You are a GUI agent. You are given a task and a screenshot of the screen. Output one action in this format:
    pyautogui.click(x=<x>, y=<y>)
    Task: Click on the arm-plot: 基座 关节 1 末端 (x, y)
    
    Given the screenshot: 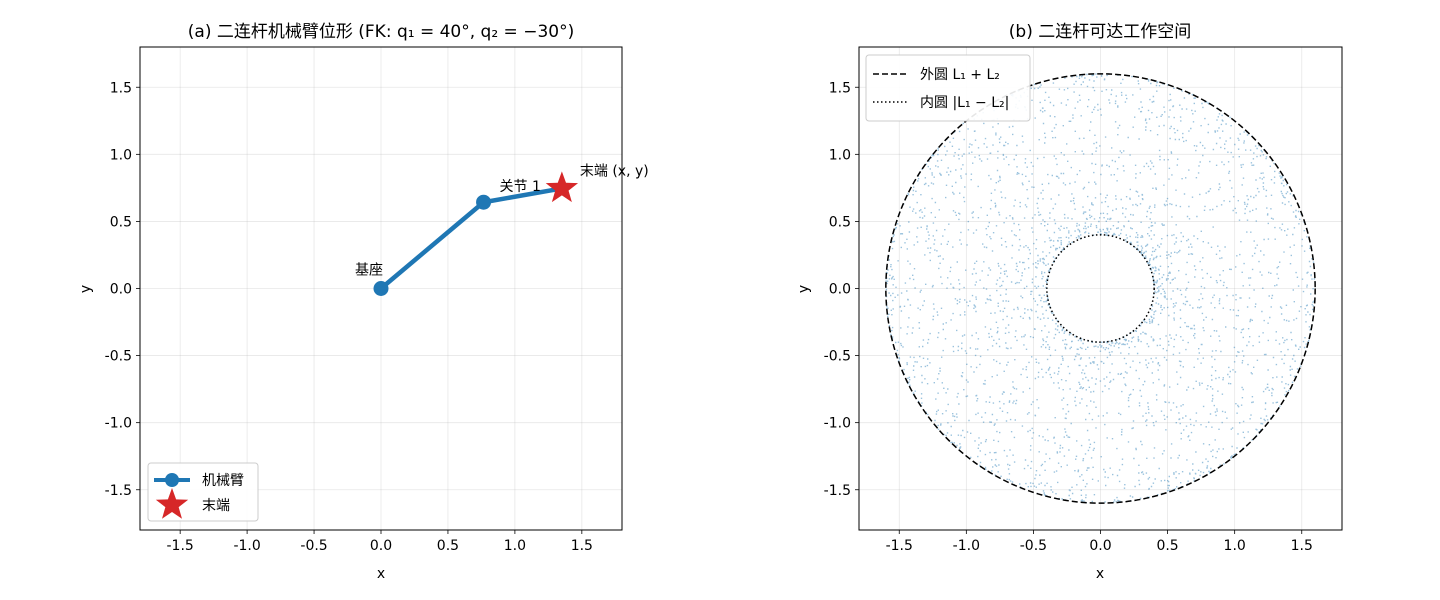 What is the action you would take?
    pyautogui.click(x=502, y=229)
    